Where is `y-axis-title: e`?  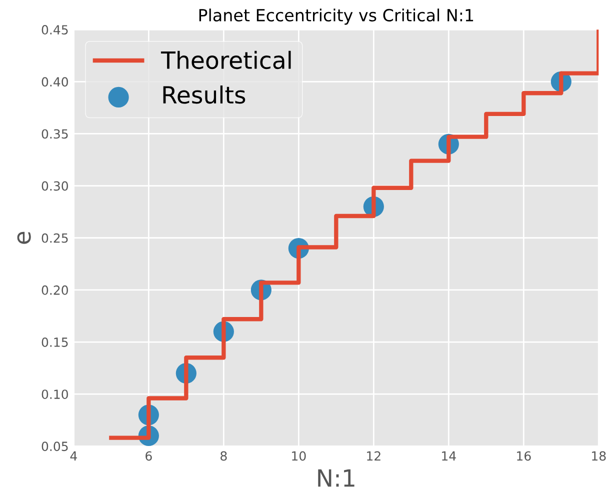 y-axis-title: e is located at coordinates (24, 238).